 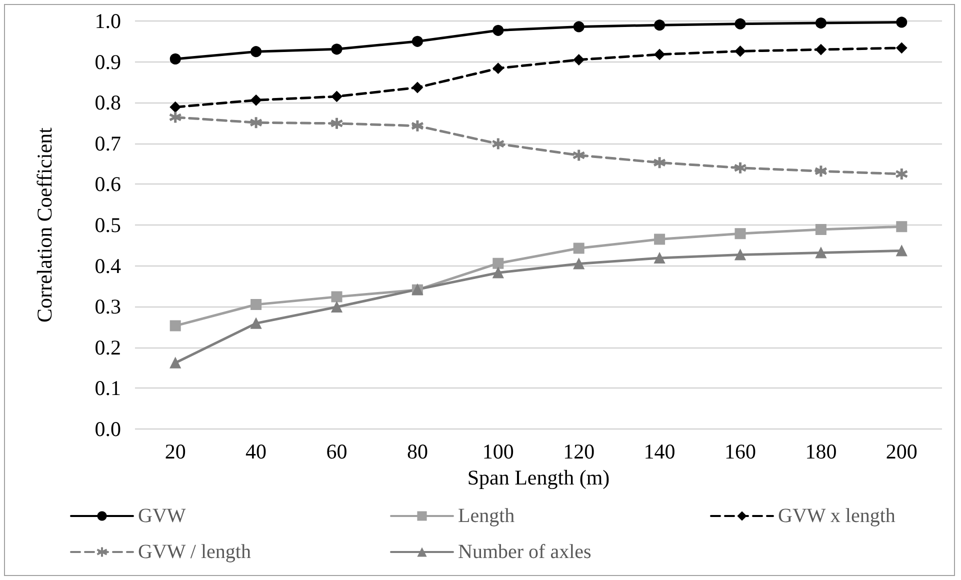 I want to click on legend-label: Length, so click(x=486, y=516).